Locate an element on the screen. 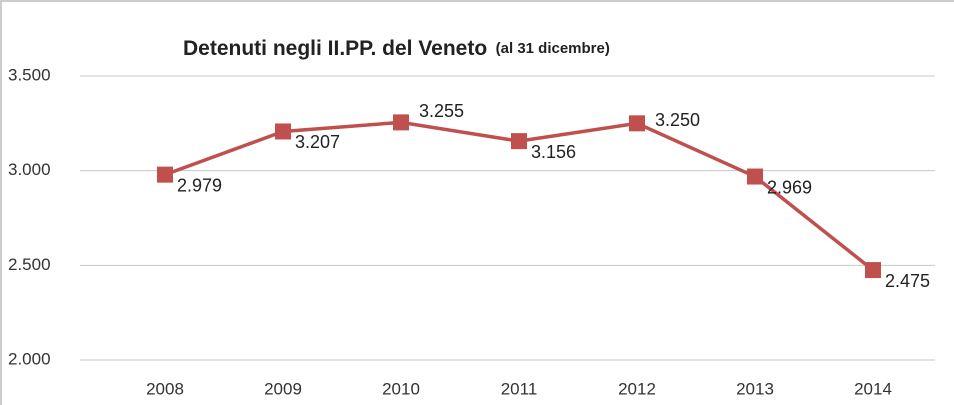 This screenshot has height=405, width=954. x-tick-label: 2010 is located at coordinates (401, 388).